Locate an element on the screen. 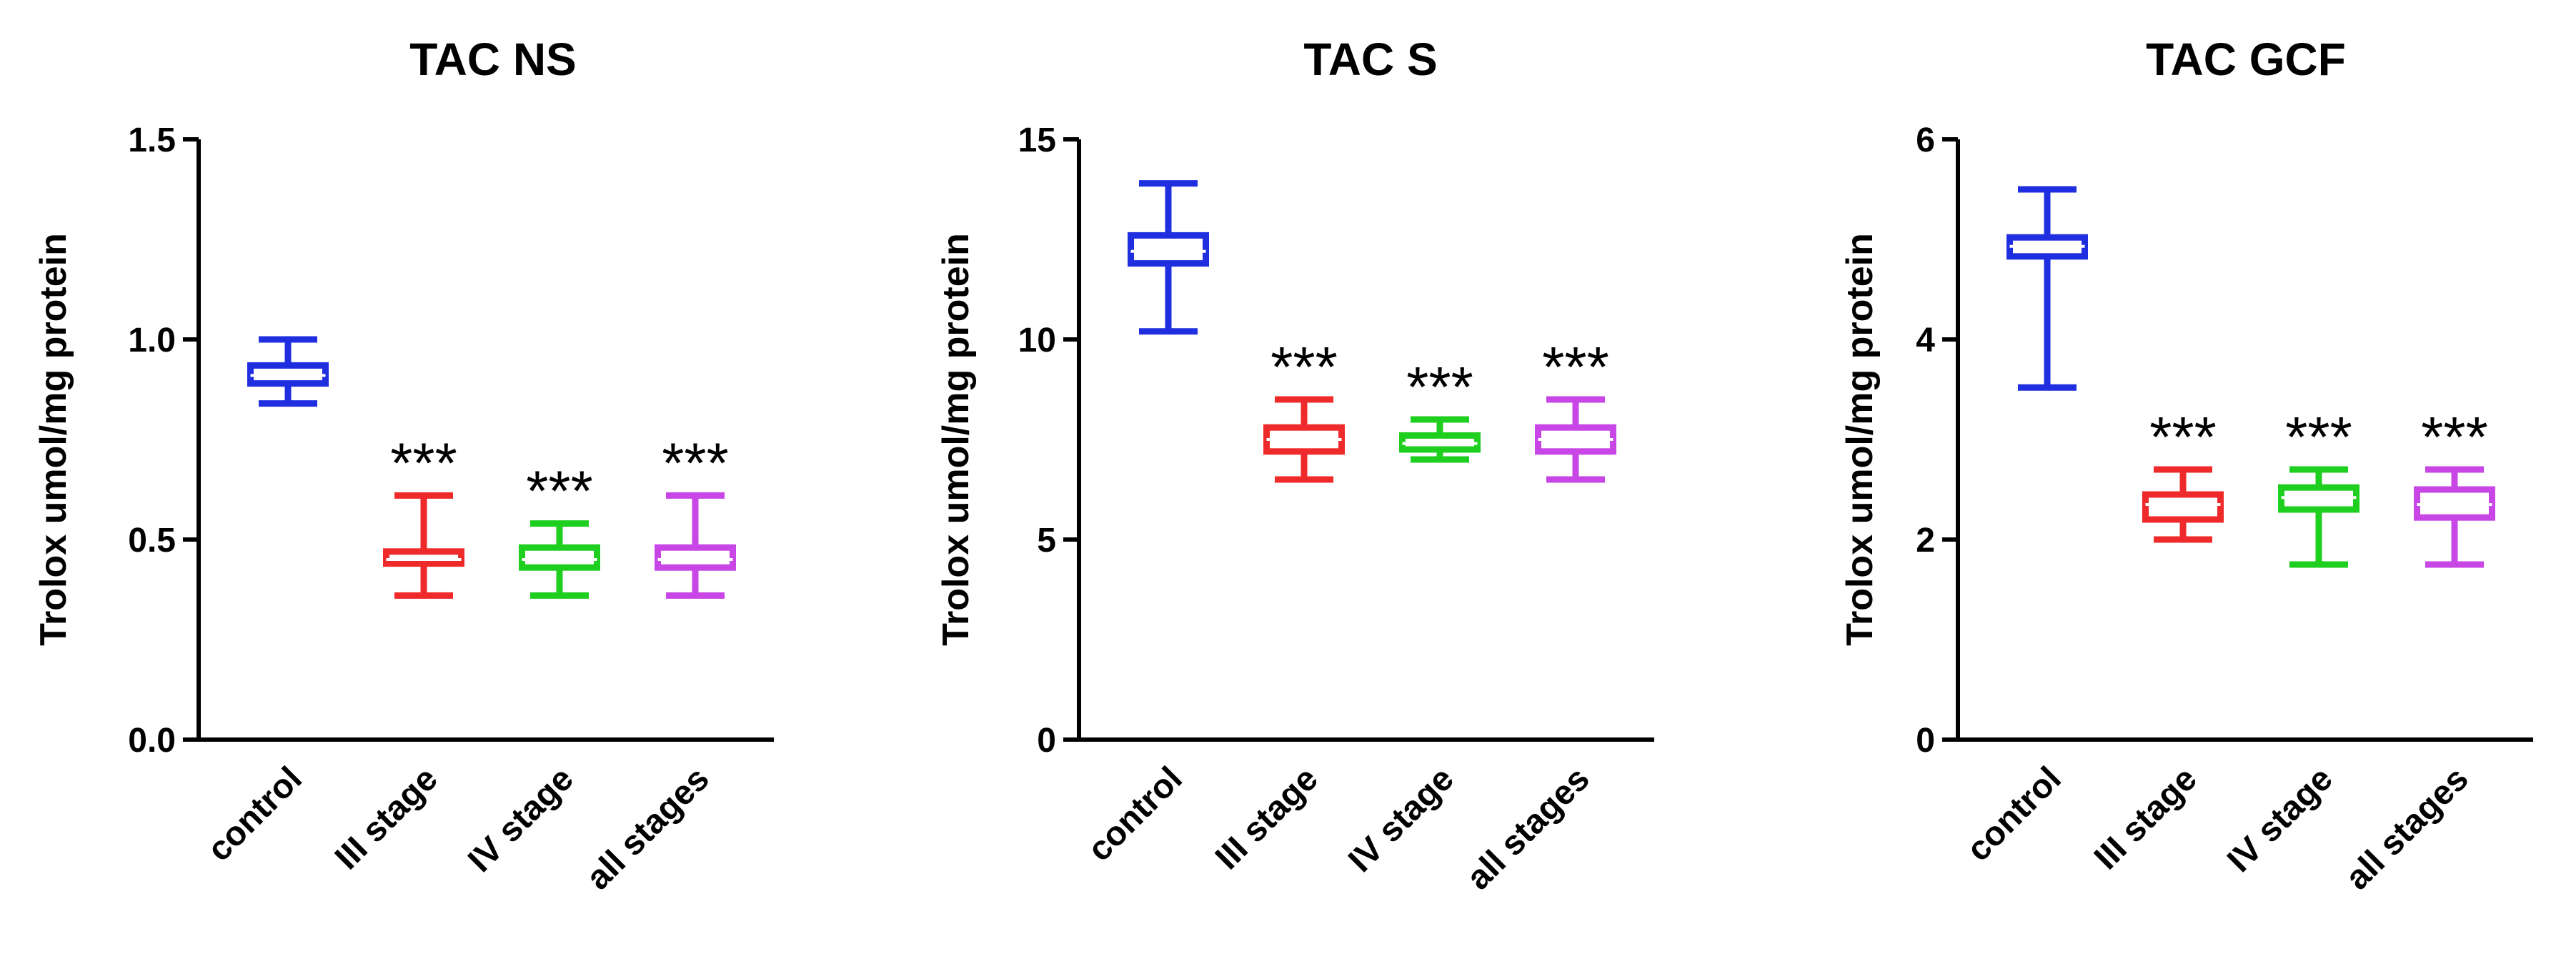 The width and height of the screenshot is (2576, 969). y-tick-label: 10 is located at coordinates (1037, 340).